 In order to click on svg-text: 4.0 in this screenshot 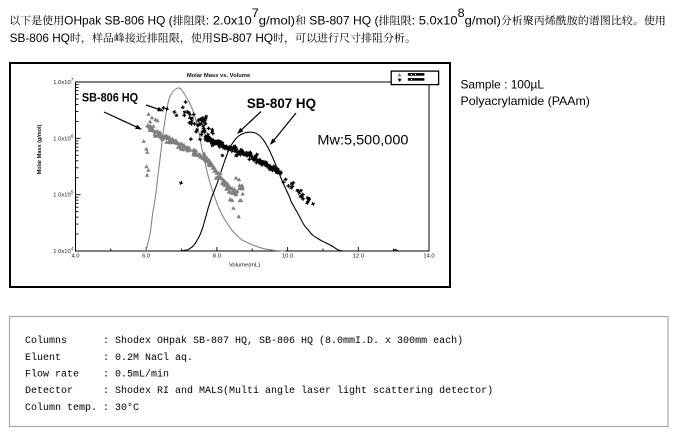, I will do `click(75, 257)`.